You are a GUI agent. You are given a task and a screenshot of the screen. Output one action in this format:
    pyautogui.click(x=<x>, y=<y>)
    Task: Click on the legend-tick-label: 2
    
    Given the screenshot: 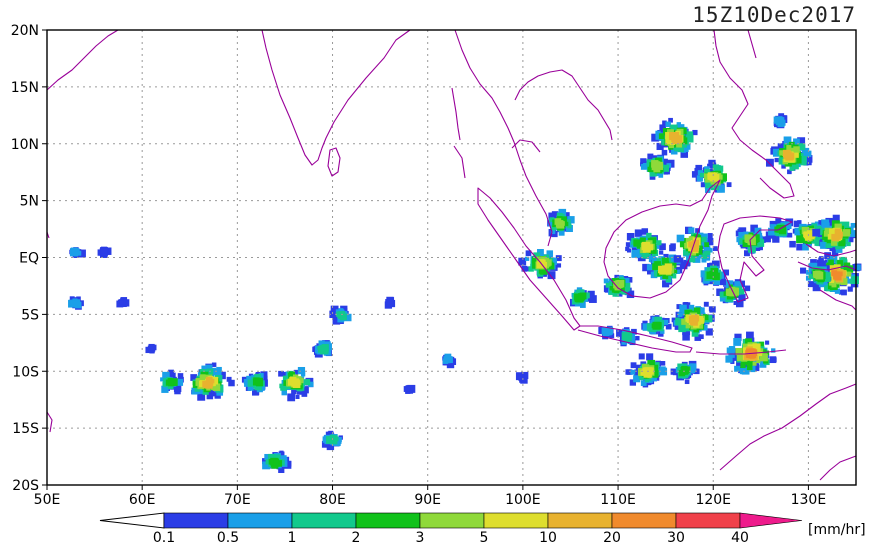 What is the action you would take?
    pyautogui.click(x=356, y=537)
    